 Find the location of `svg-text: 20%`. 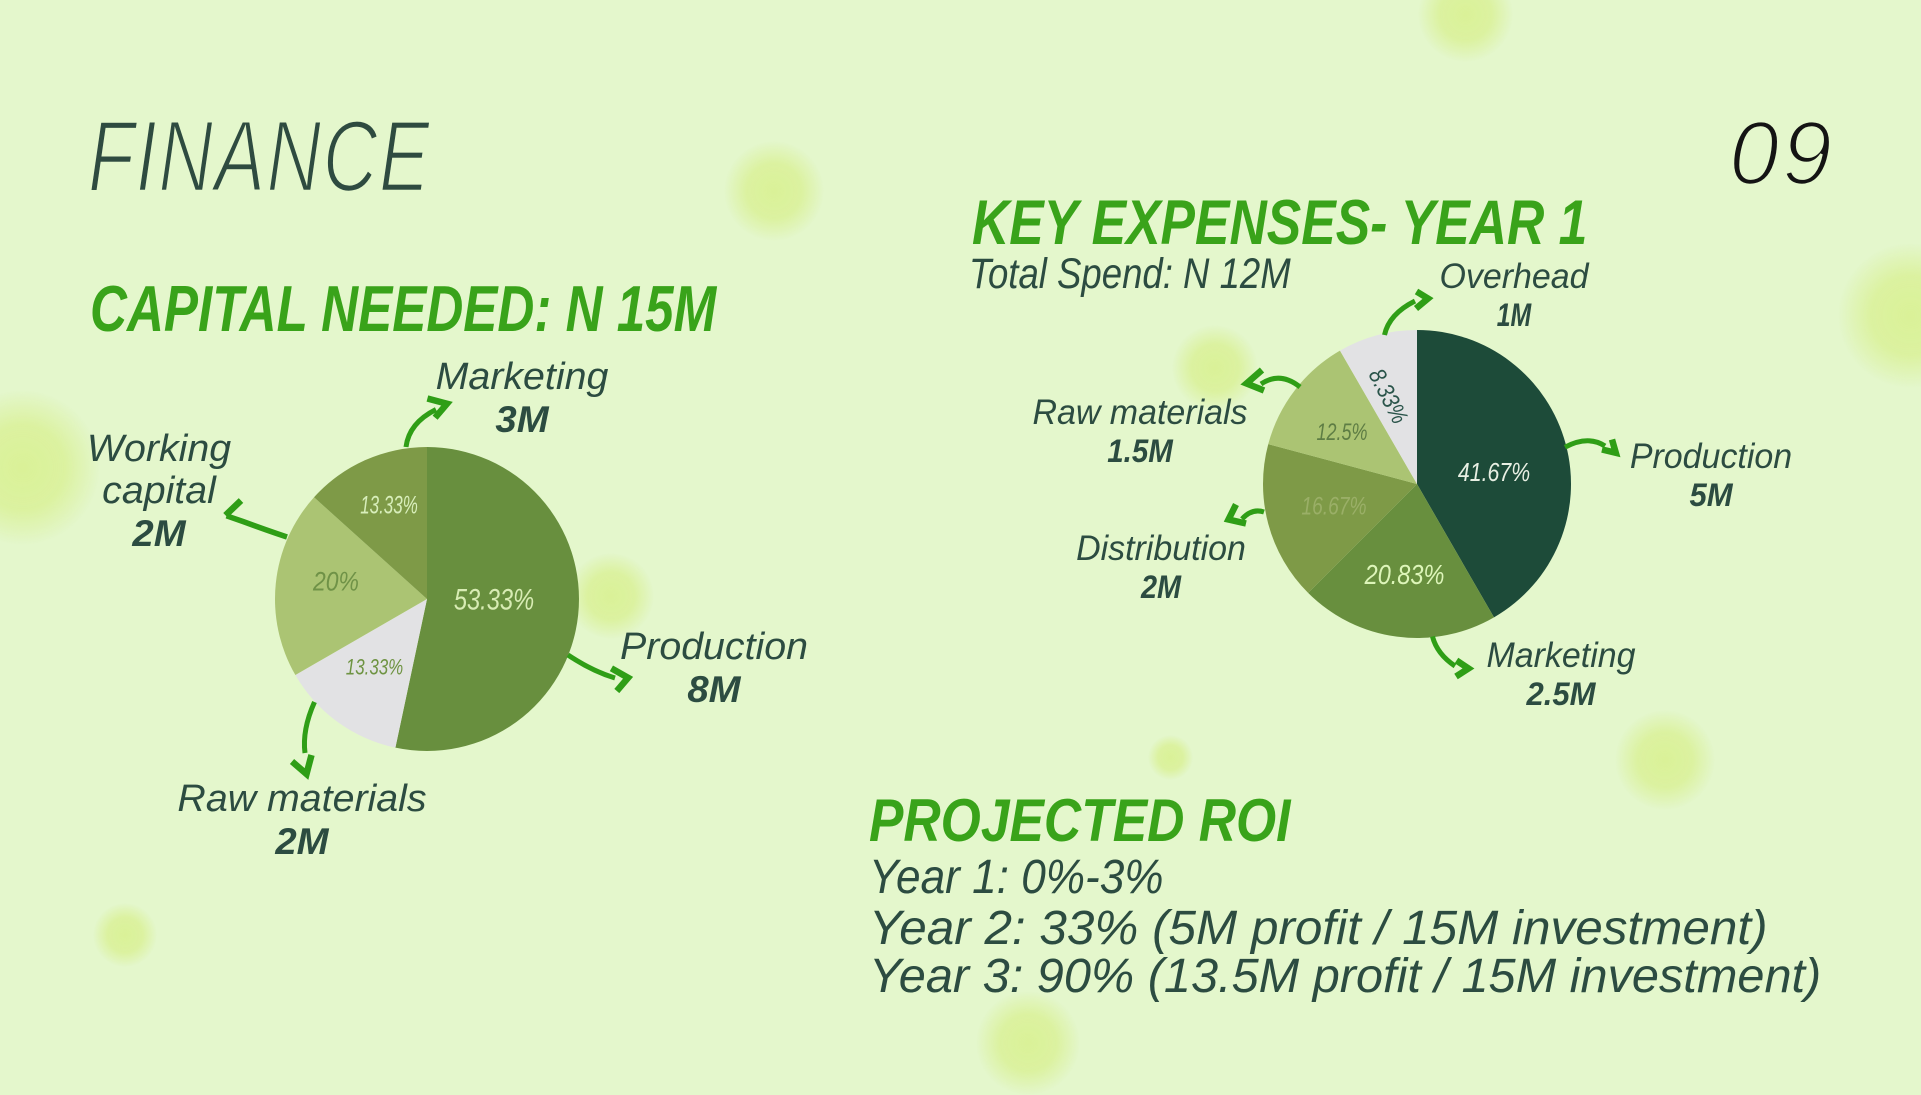

svg-text: 20% is located at coordinates (335, 582).